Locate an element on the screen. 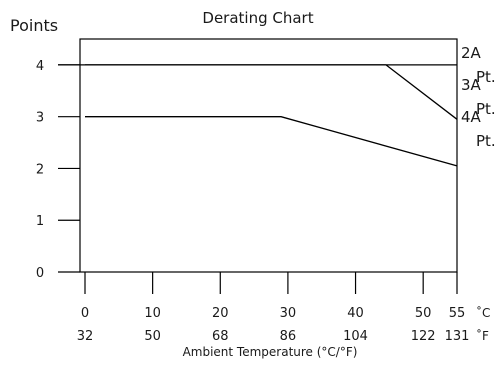  x-tick-label-c: 30 is located at coordinates (288, 313).